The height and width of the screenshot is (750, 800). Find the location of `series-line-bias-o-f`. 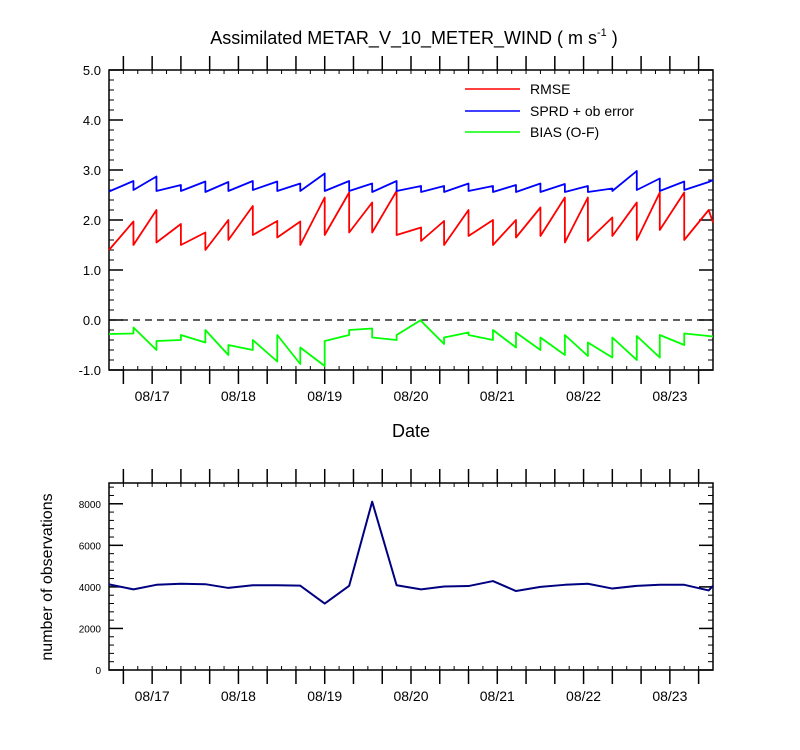

series-line-bias-o-f is located at coordinates (411, 343).